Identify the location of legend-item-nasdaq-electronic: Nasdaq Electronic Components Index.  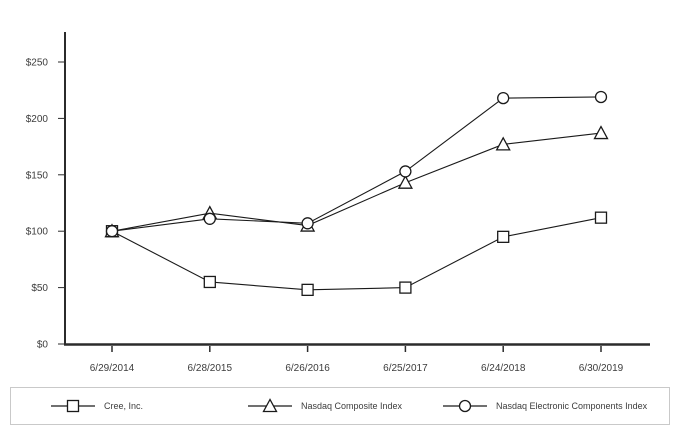
(545, 406).